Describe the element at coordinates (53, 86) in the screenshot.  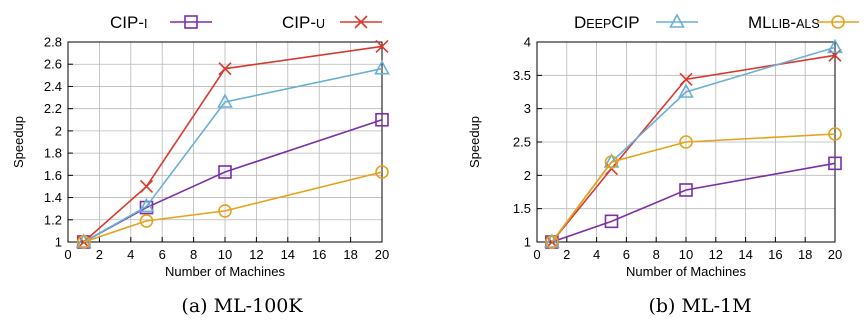
I see `y-tick-label: 2.4` at that location.